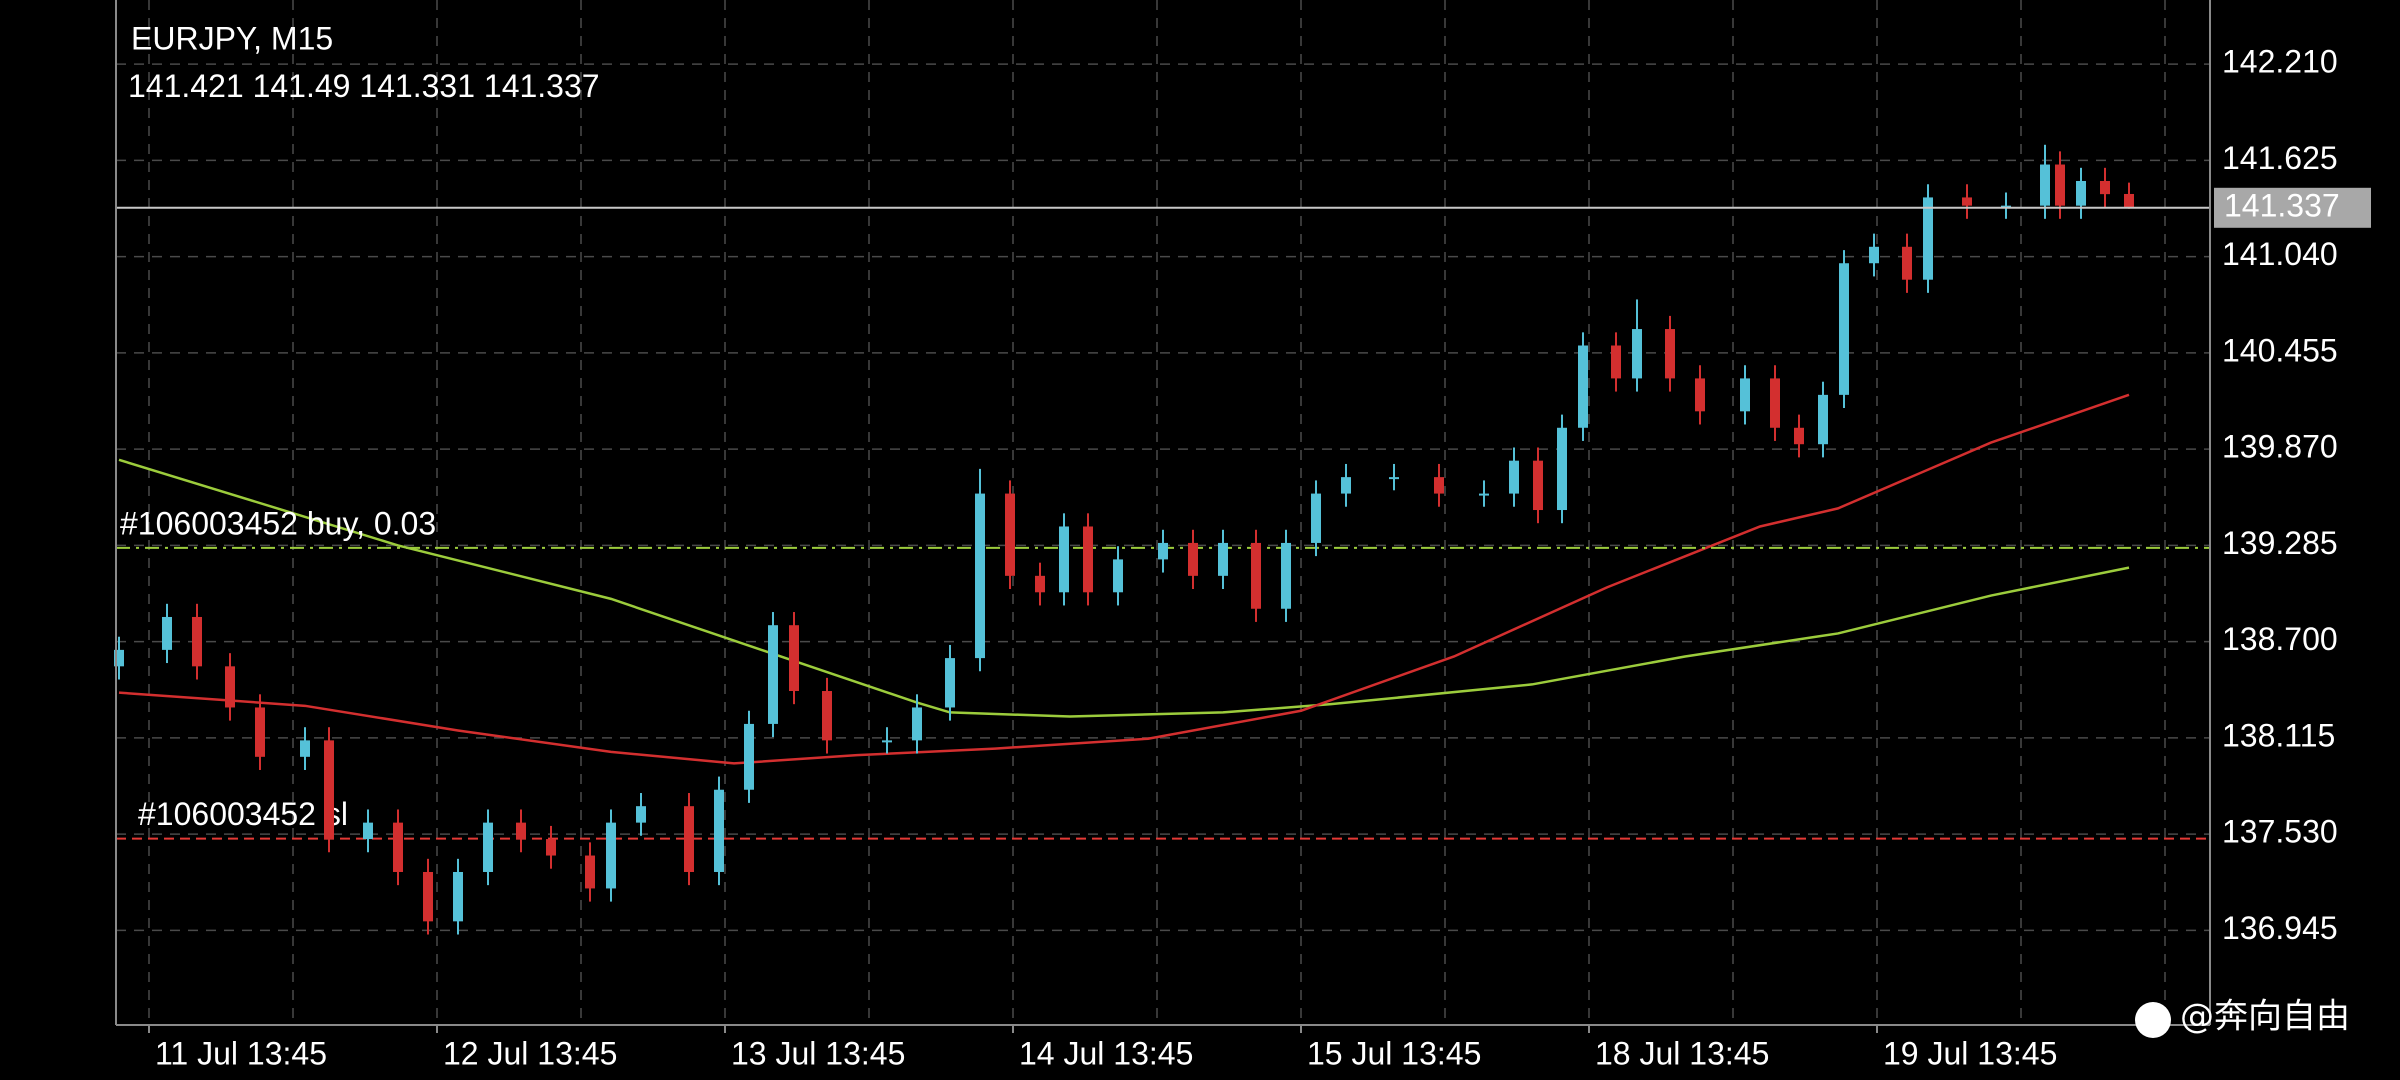 This screenshot has height=1080, width=2400. What do you see at coordinates (1394, 1053) in the screenshot?
I see `x-tick-label: 15 Jul 13:45` at bounding box center [1394, 1053].